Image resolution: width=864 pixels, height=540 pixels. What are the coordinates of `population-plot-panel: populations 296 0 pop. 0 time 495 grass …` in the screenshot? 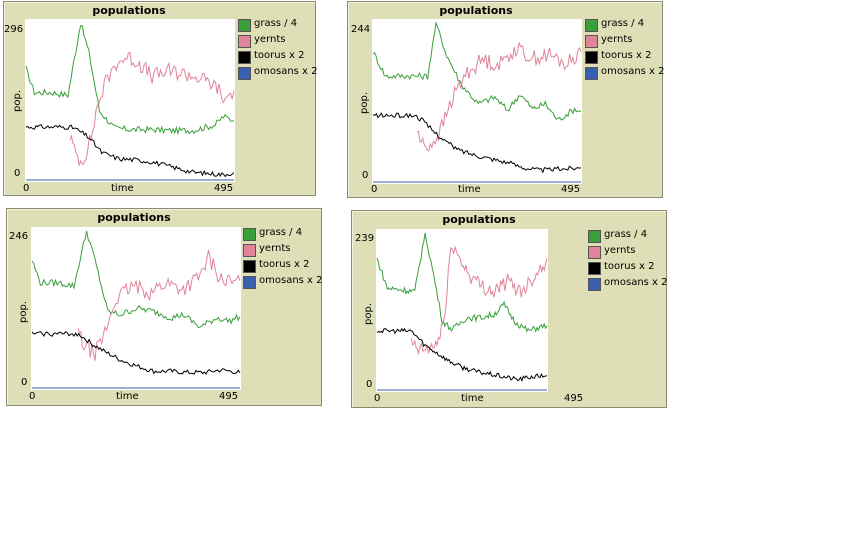 It's located at (160, 98).